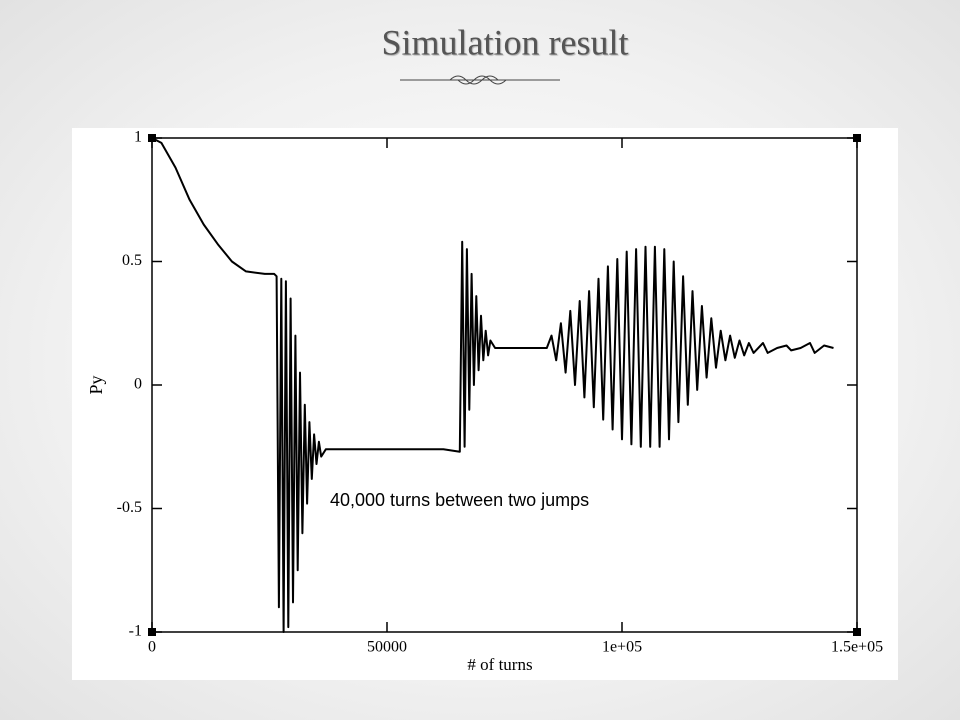  I want to click on y-tick-label: 0.5, so click(132, 260).